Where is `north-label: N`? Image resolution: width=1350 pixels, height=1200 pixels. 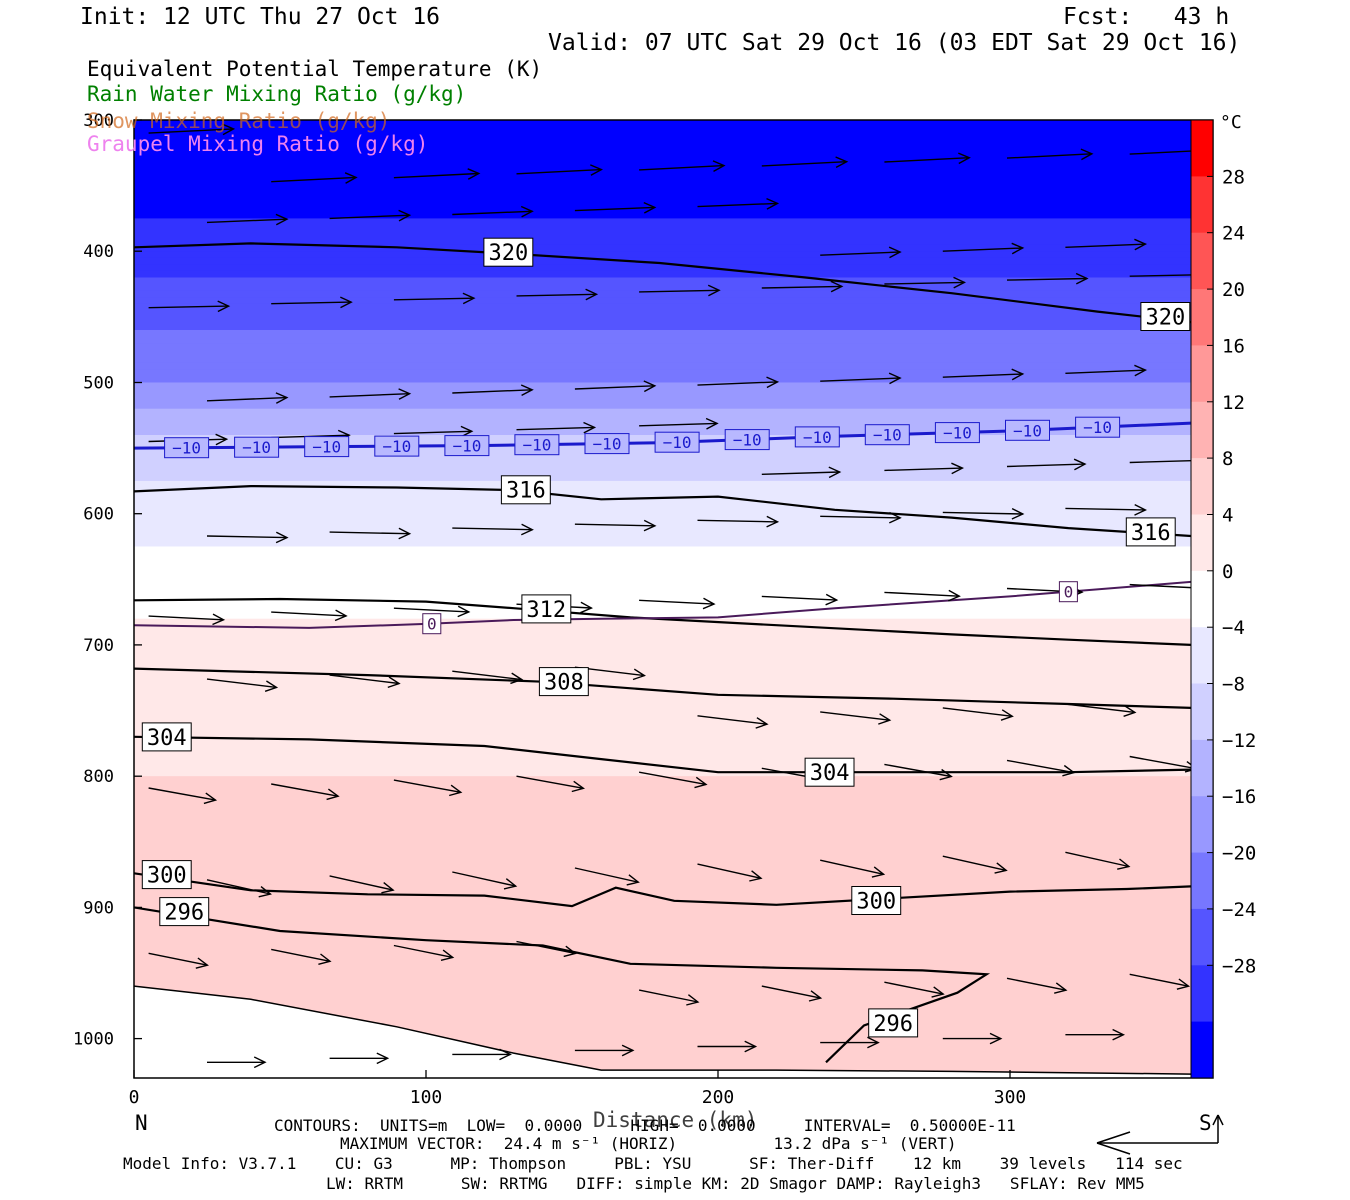
north-label: N is located at coordinates (141, 1123).